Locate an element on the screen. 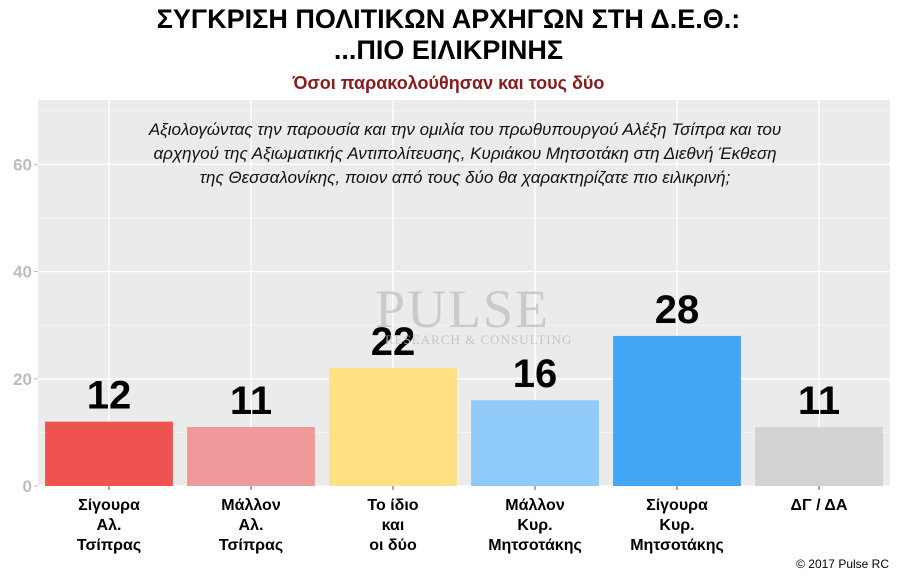 This screenshot has height=575, width=897. bar-value-label: 28 is located at coordinates (677, 310).